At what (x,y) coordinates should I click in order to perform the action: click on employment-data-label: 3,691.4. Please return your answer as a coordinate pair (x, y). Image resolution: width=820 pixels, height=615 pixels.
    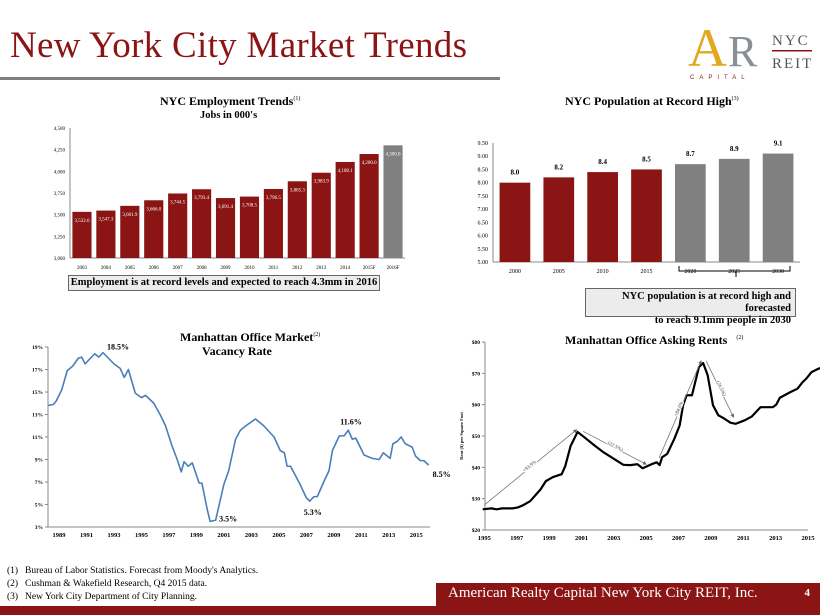
    Looking at the image, I should click on (226, 207).